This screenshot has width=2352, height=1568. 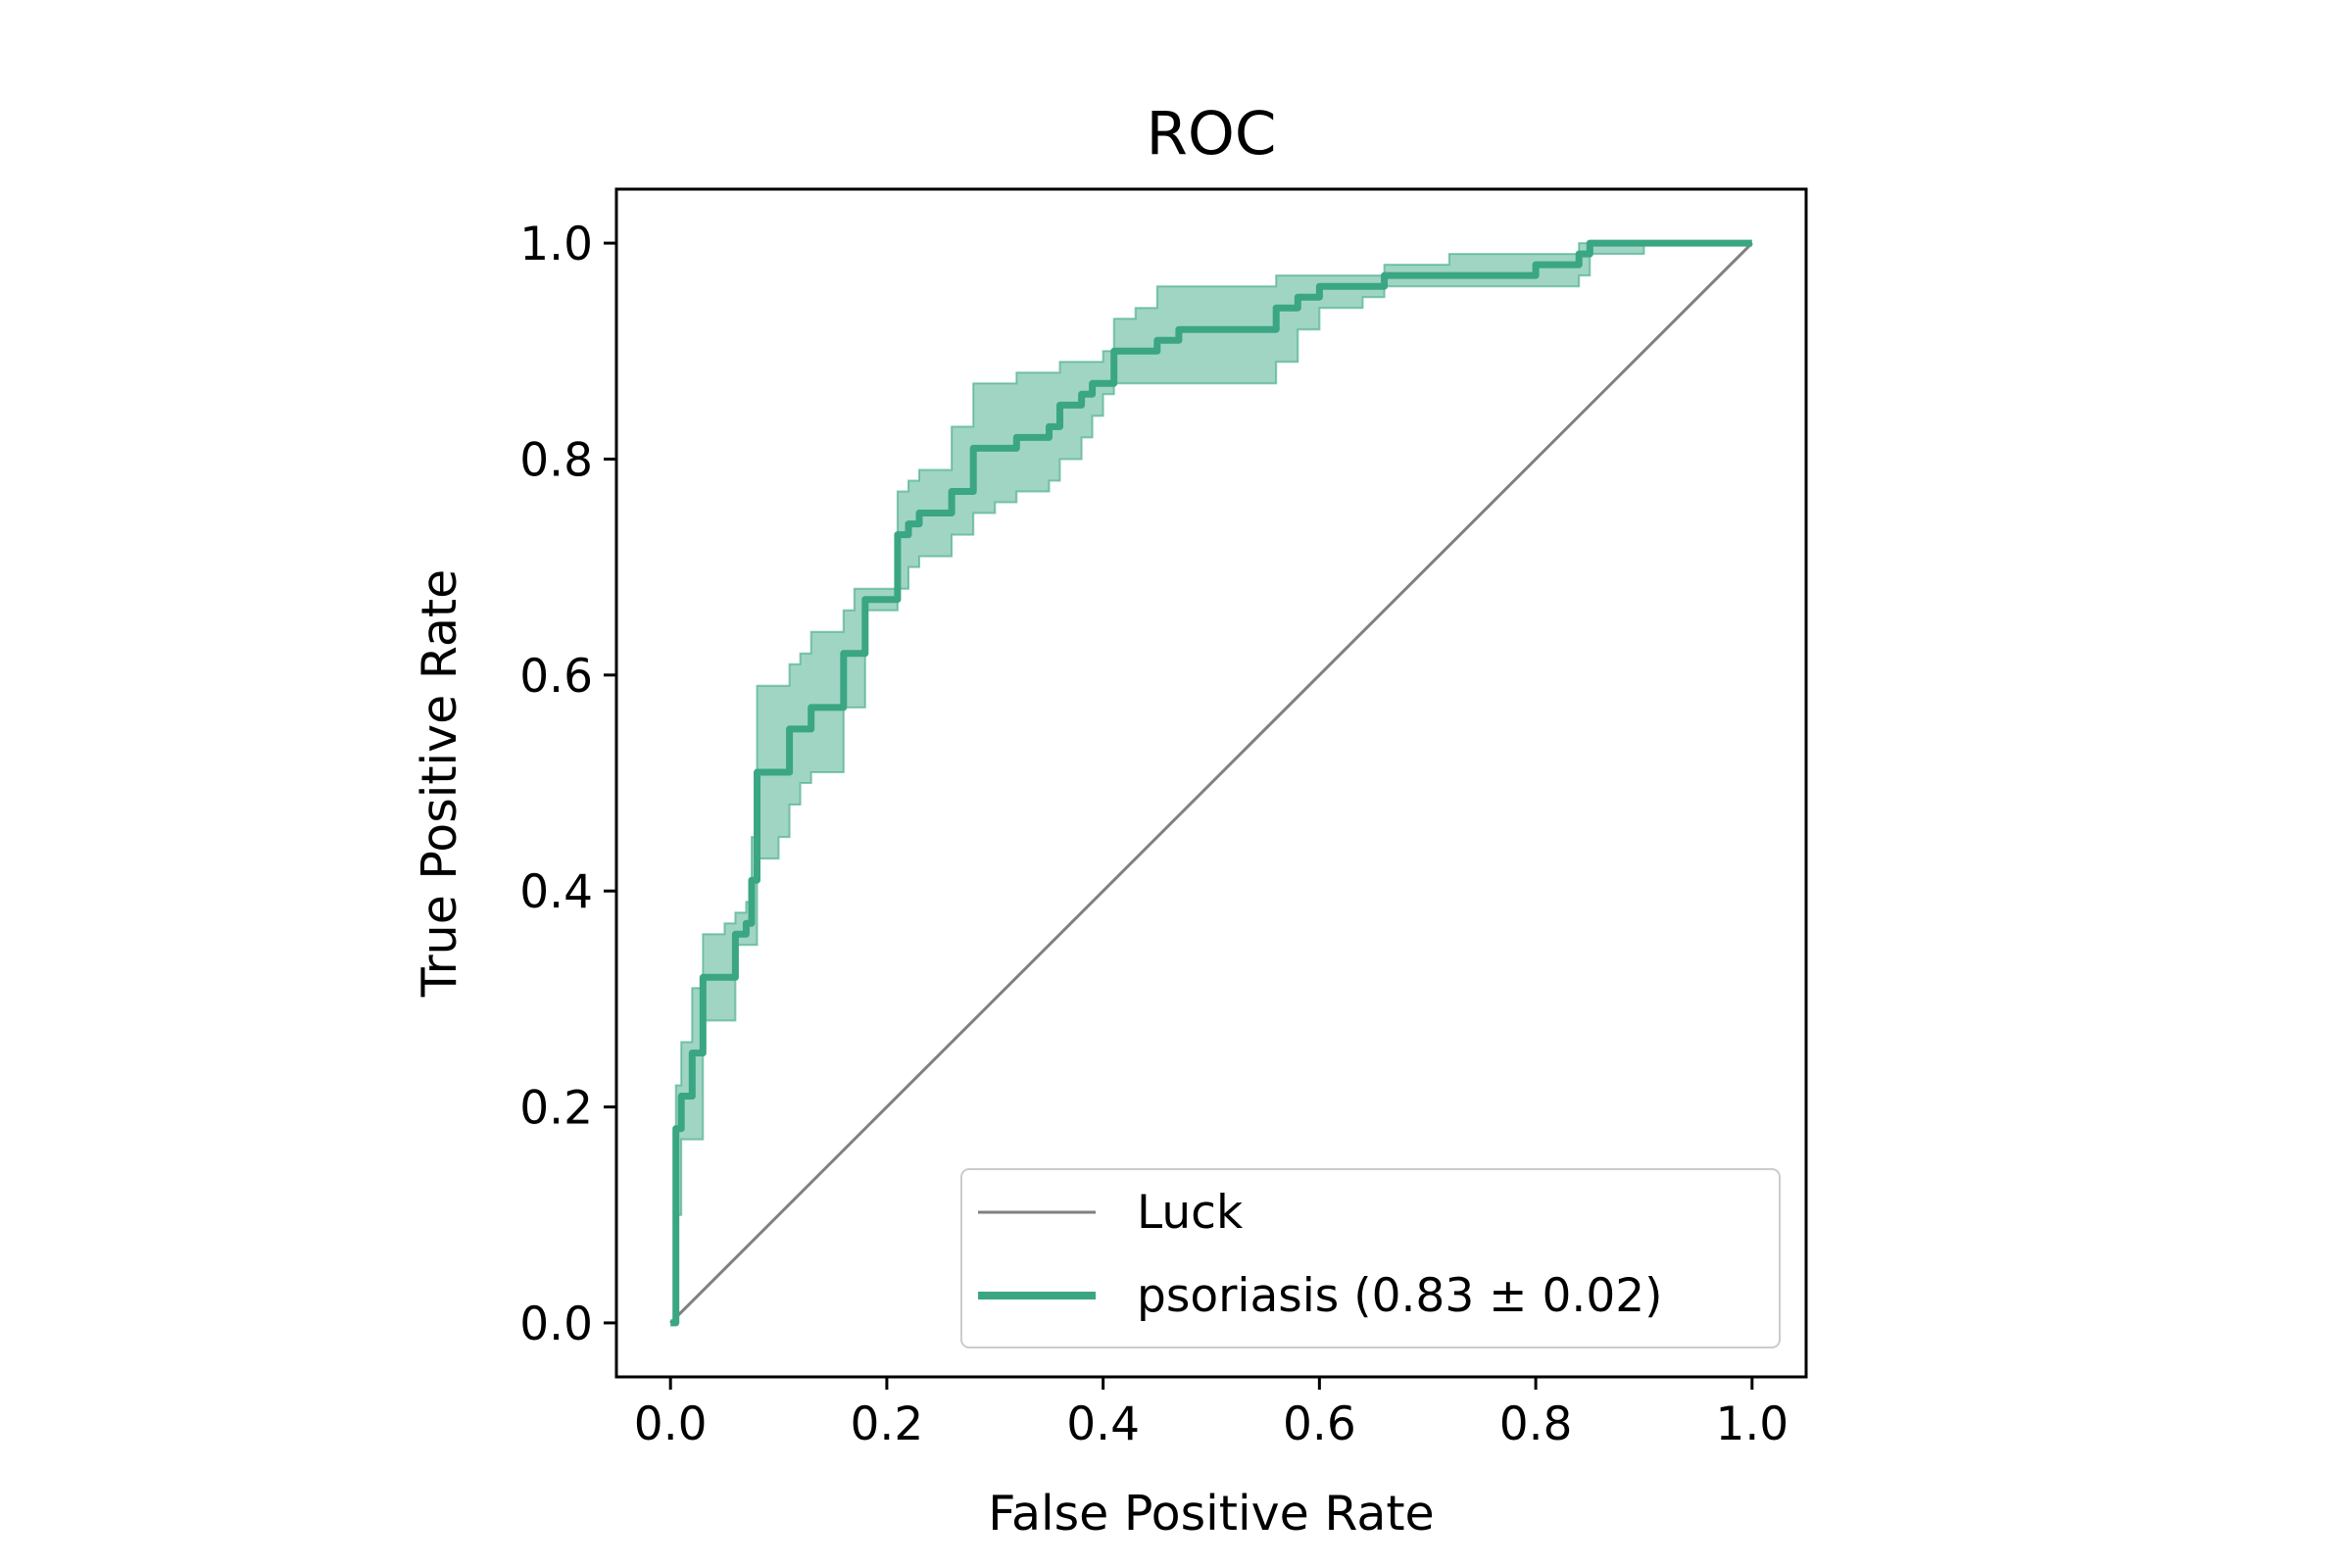 I want to click on x-tick-label: 0.0, so click(x=671, y=1424).